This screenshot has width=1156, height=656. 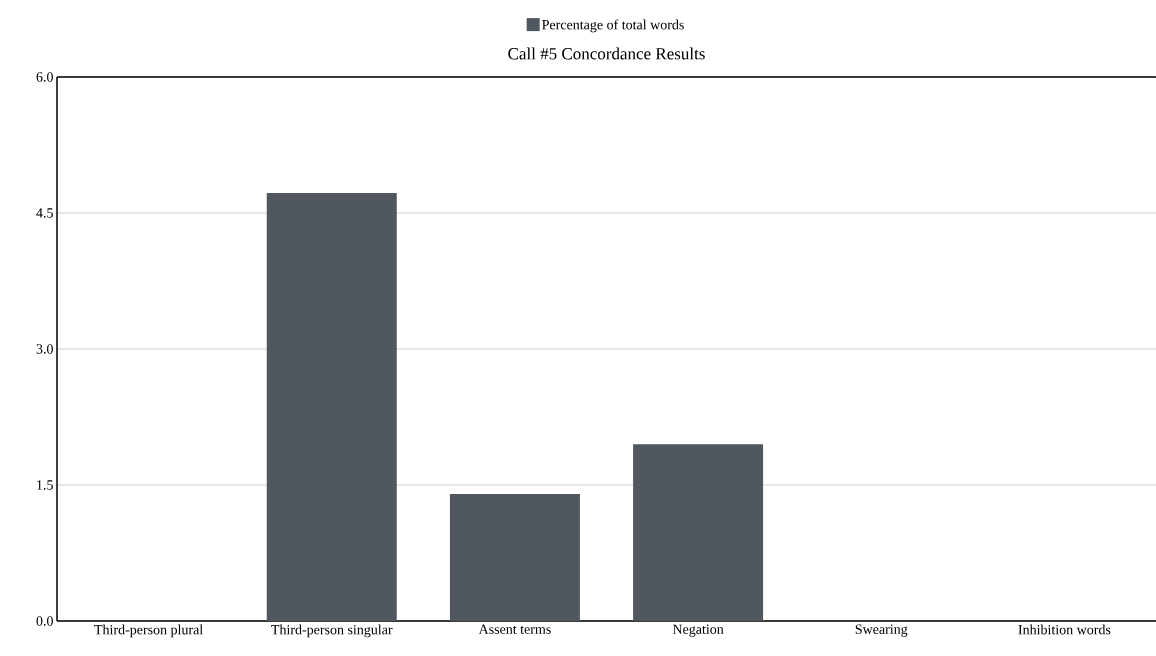 I want to click on chart-title: Call #5 Concordance Results, so click(x=606, y=53).